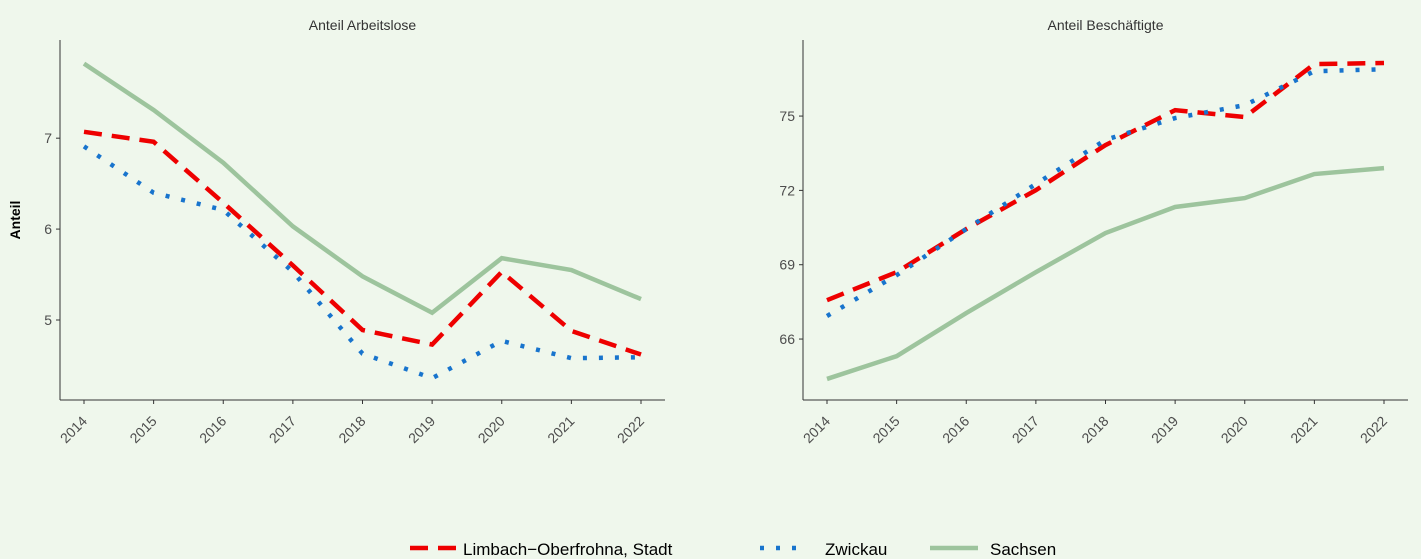  I want to click on y-tick-label: 75, so click(787, 116).